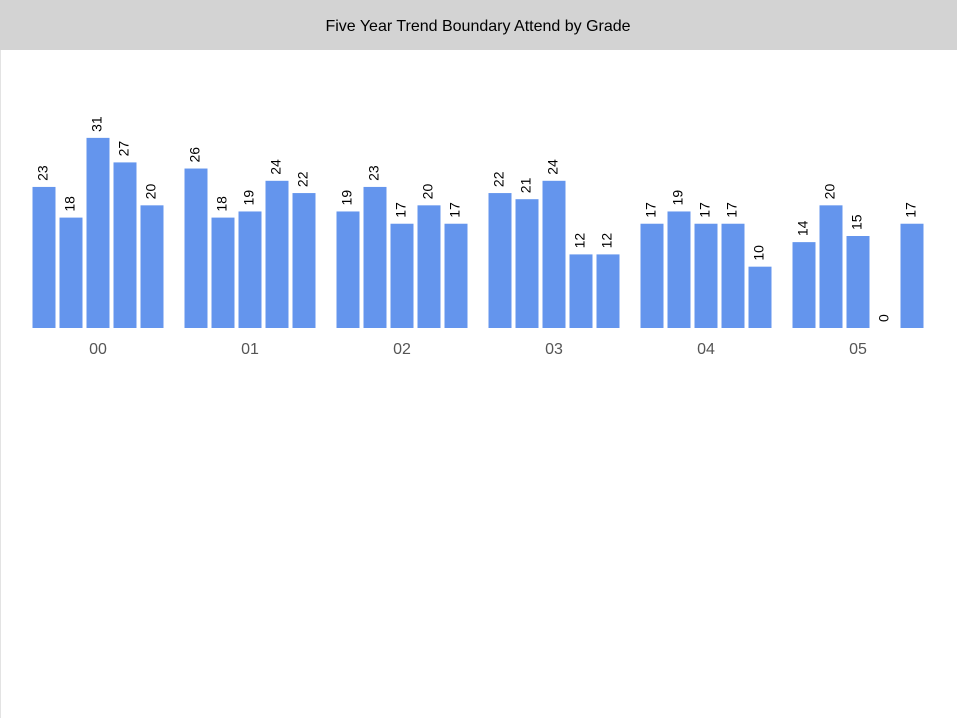  Describe the element at coordinates (759, 253) in the screenshot. I see `value-label: 10` at that location.